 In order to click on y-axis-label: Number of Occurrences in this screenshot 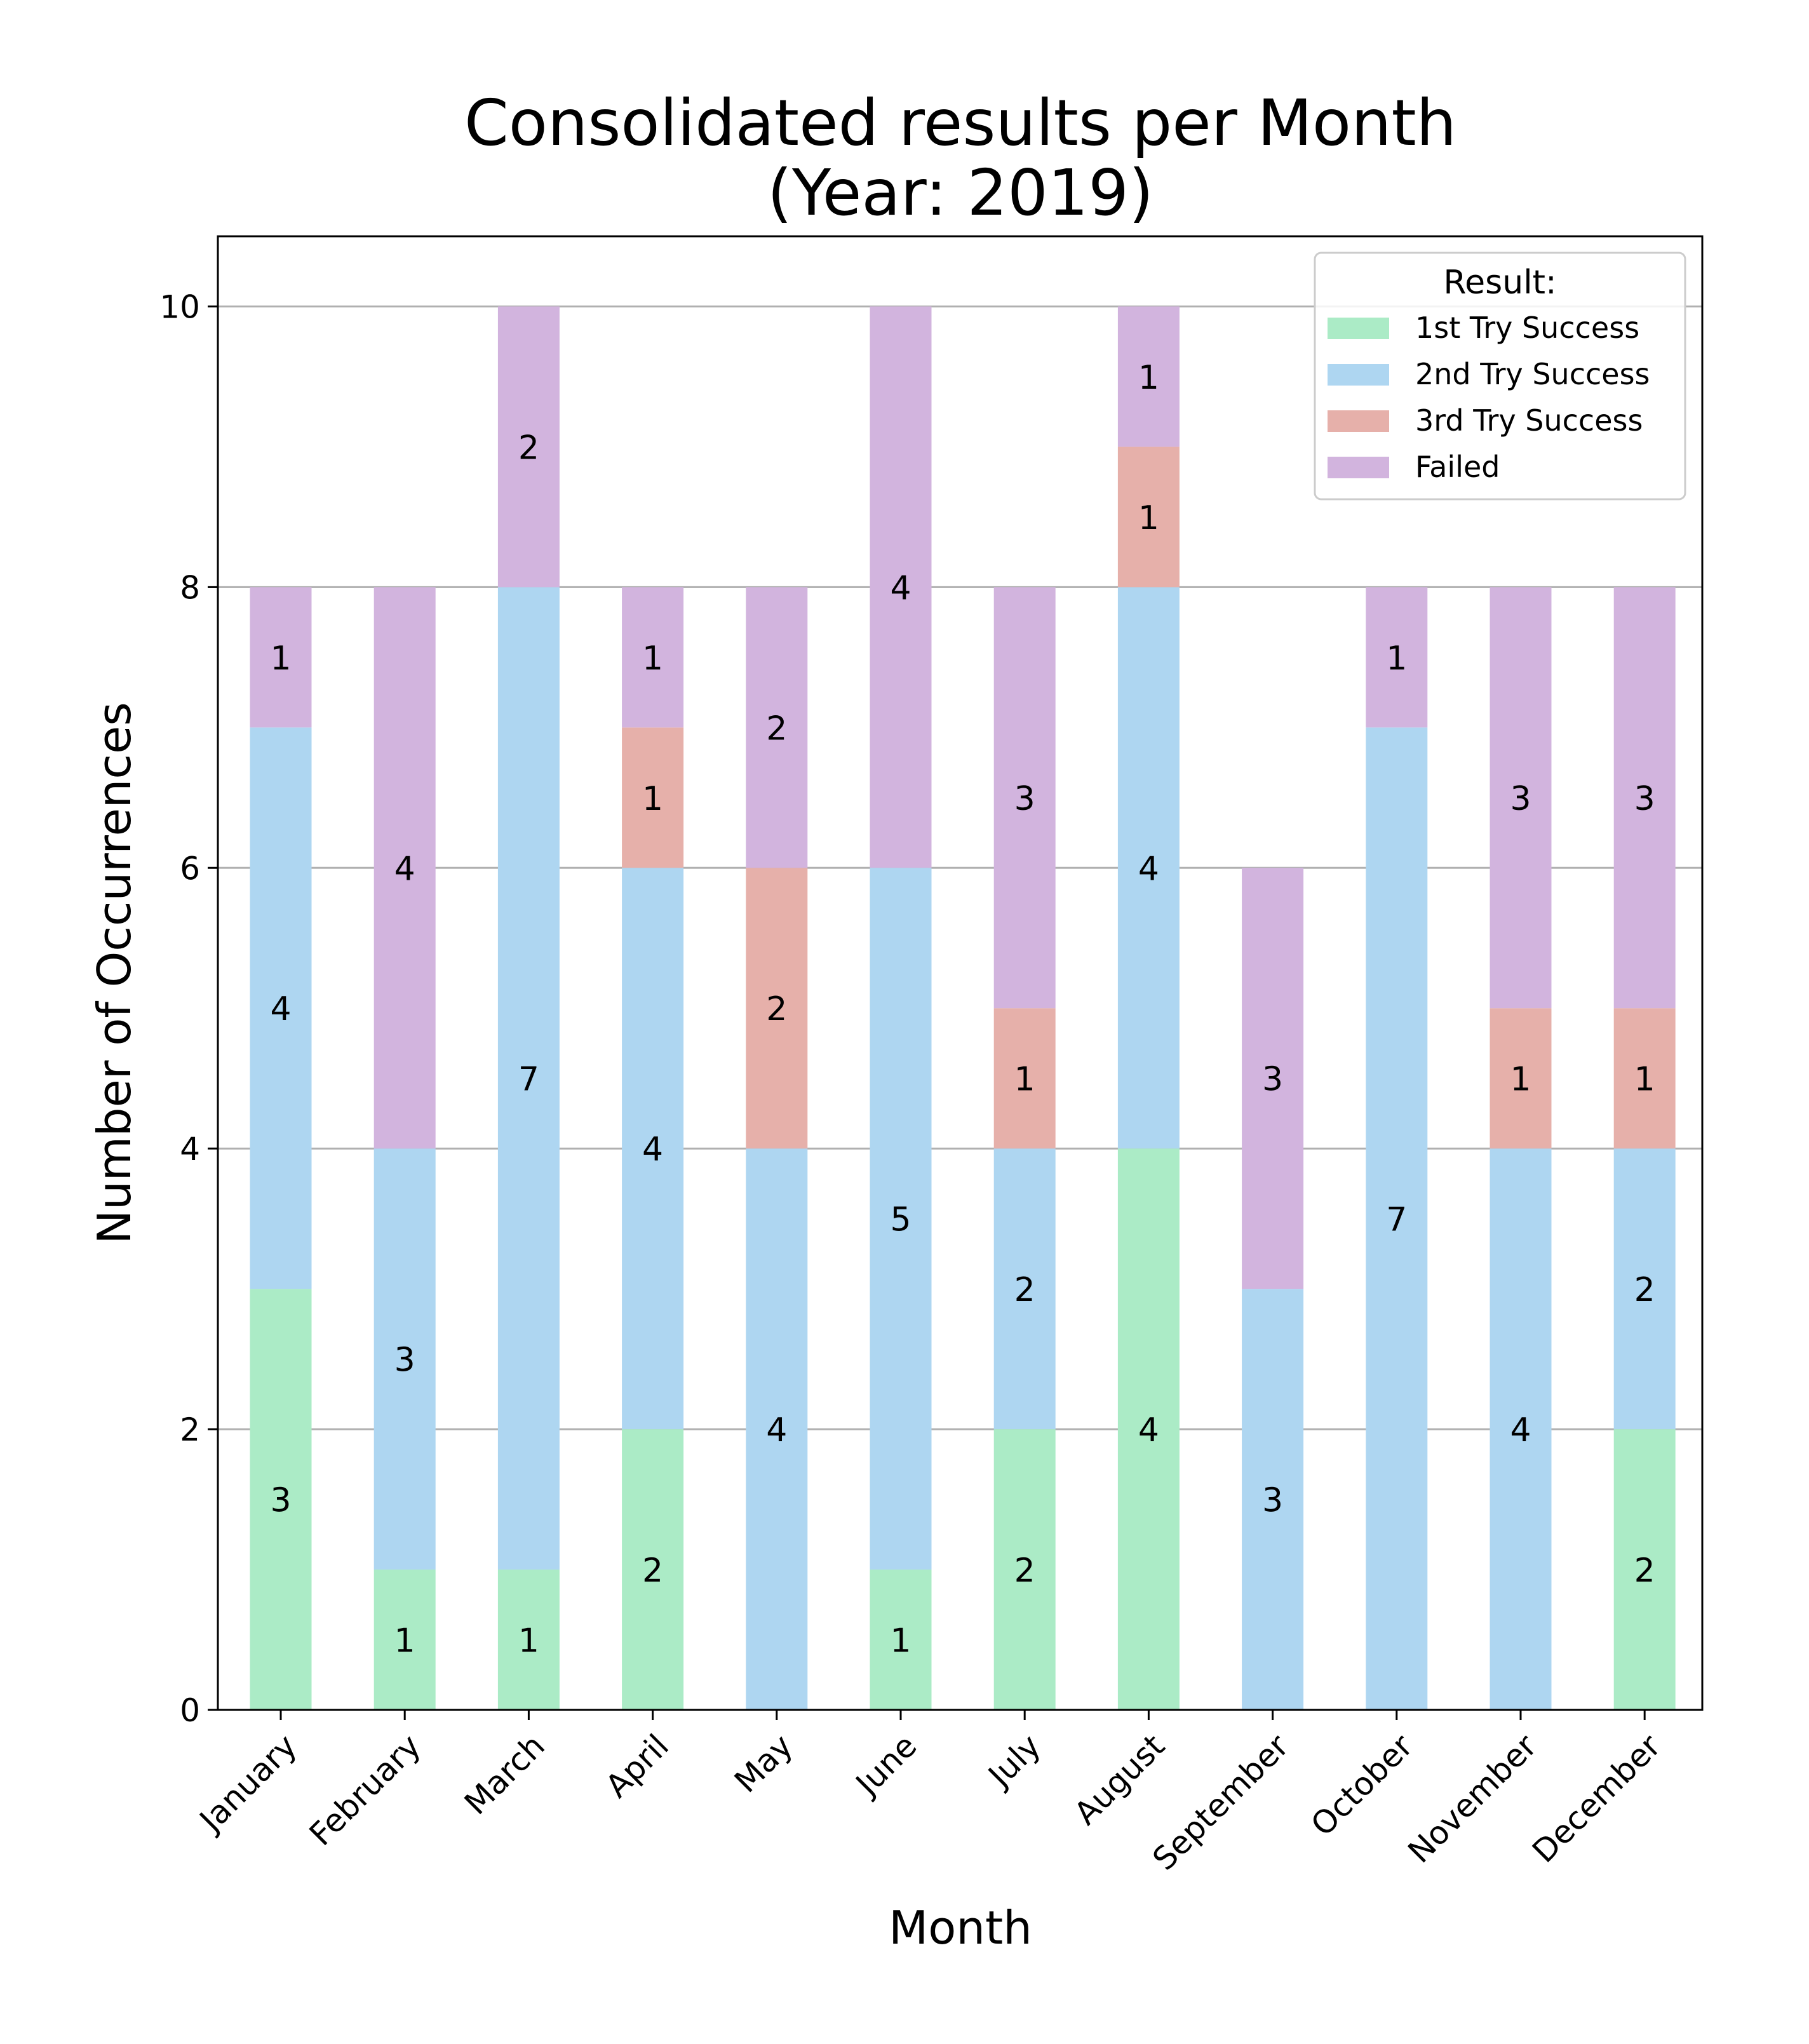, I will do `click(114, 973)`.